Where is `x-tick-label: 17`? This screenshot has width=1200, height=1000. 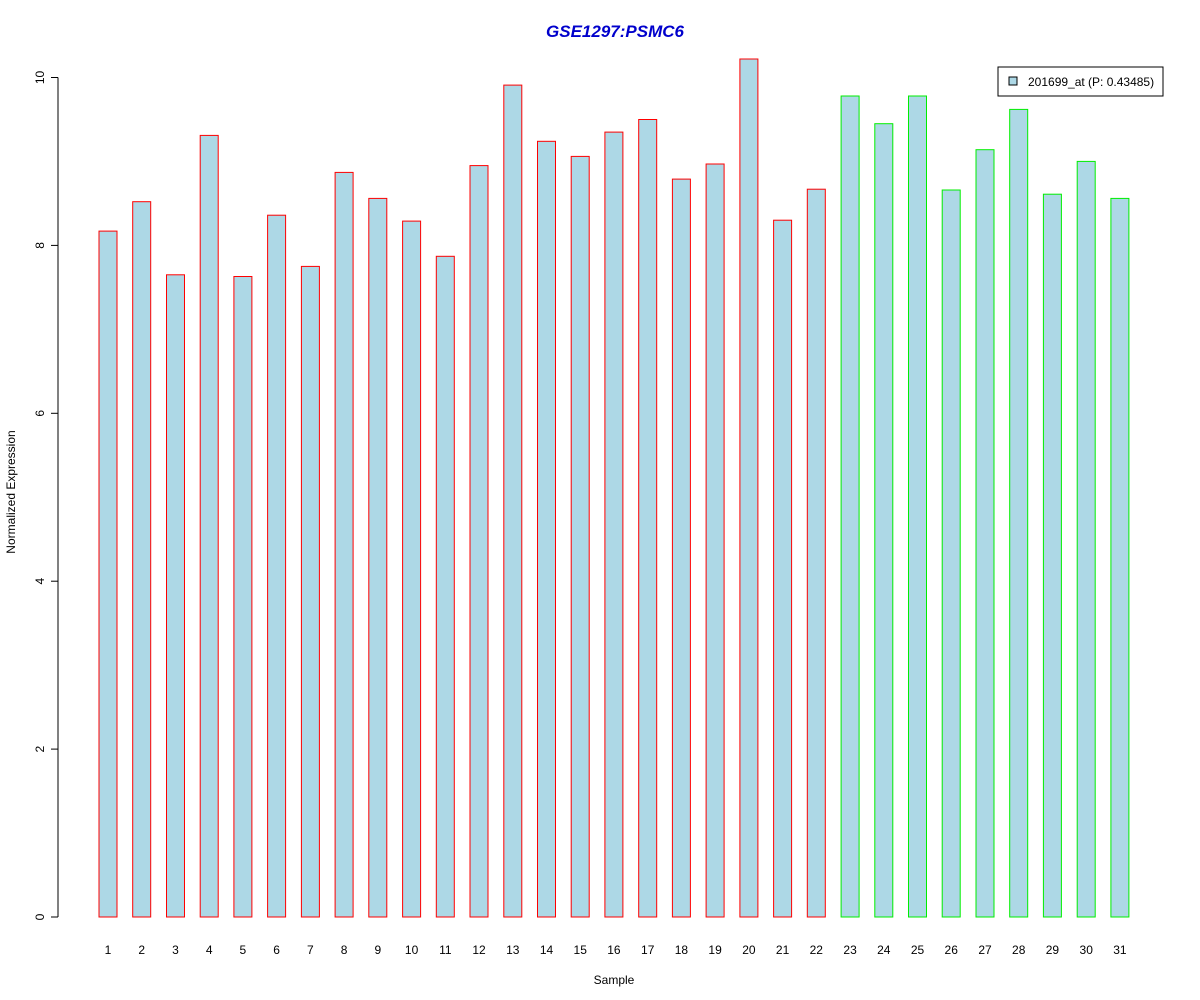 x-tick-label: 17 is located at coordinates (648, 950).